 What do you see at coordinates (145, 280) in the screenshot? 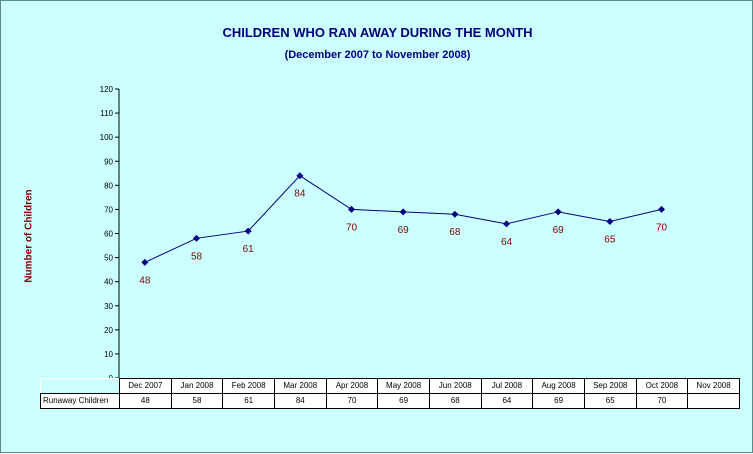
I see `data-label: 48` at bounding box center [145, 280].